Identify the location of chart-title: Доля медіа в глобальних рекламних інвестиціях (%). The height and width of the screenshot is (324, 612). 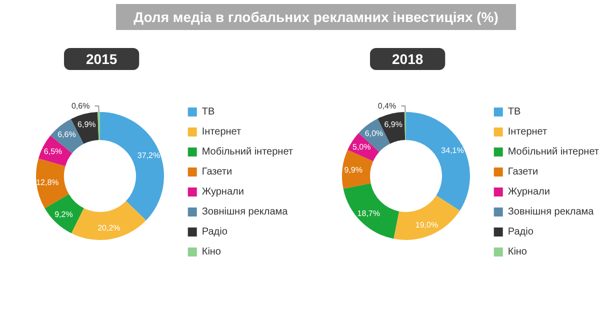
(316, 17).